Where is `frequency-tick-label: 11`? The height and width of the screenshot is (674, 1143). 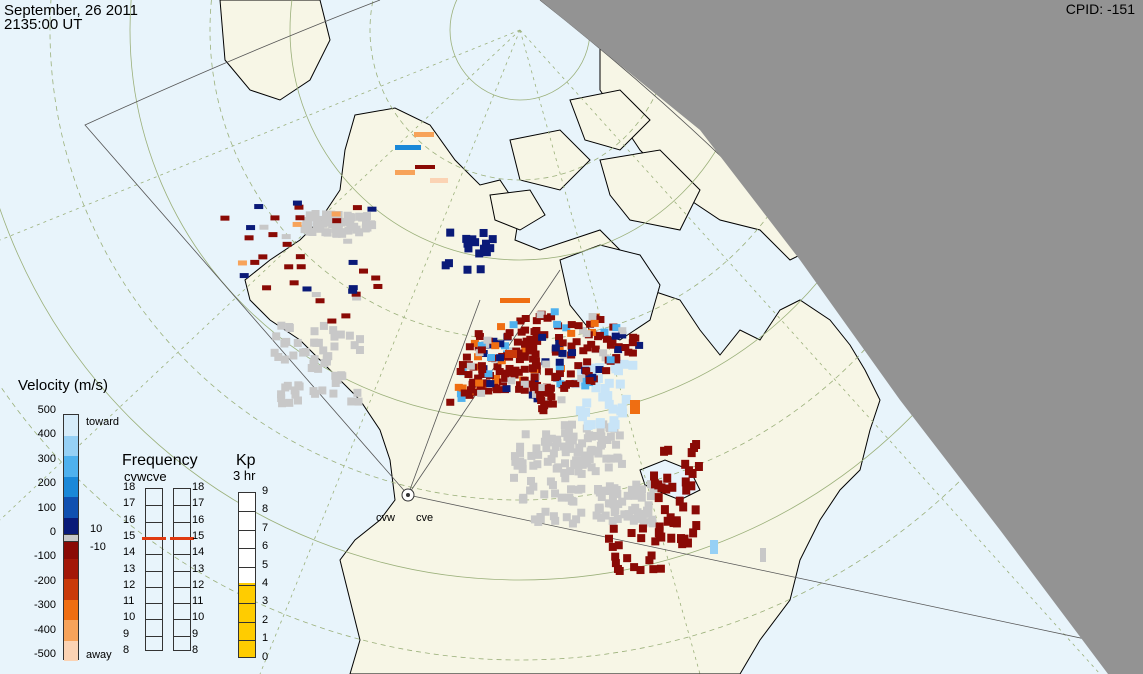 frequency-tick-label: 11 is located at coordinates (198, 601).